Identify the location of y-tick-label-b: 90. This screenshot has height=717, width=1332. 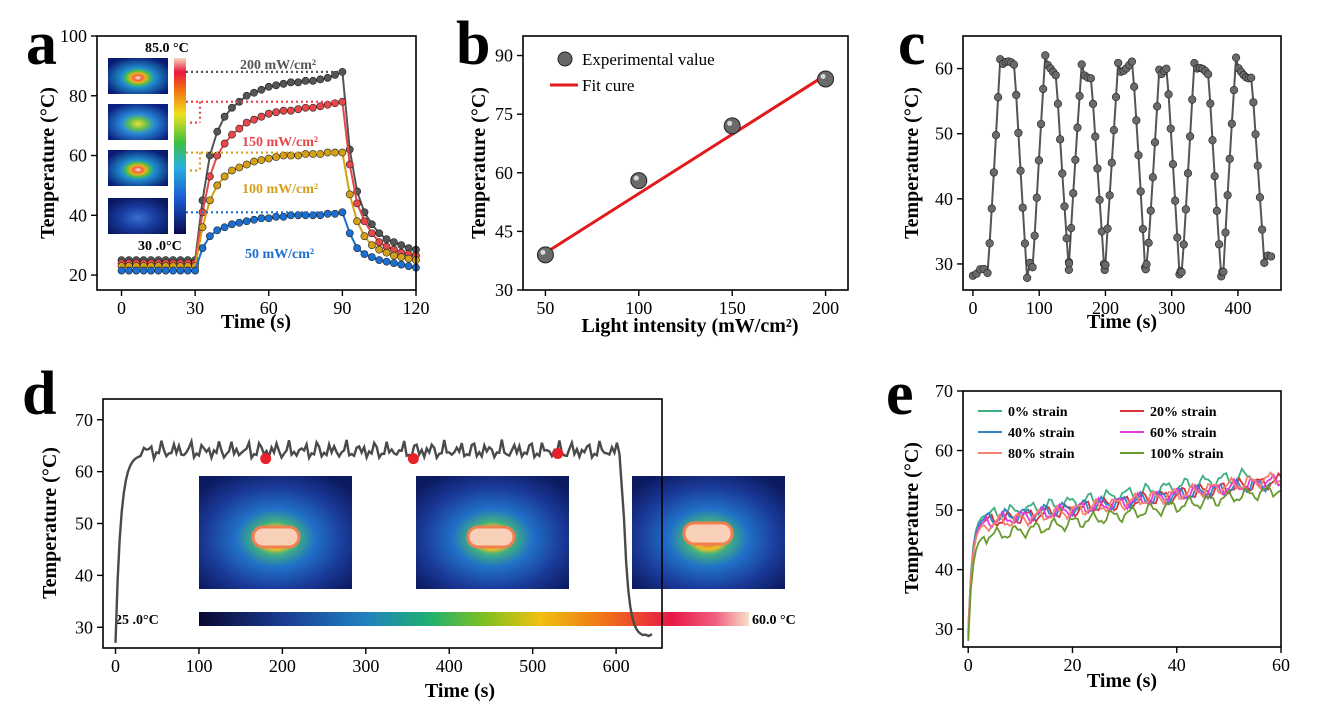
(504, 56).